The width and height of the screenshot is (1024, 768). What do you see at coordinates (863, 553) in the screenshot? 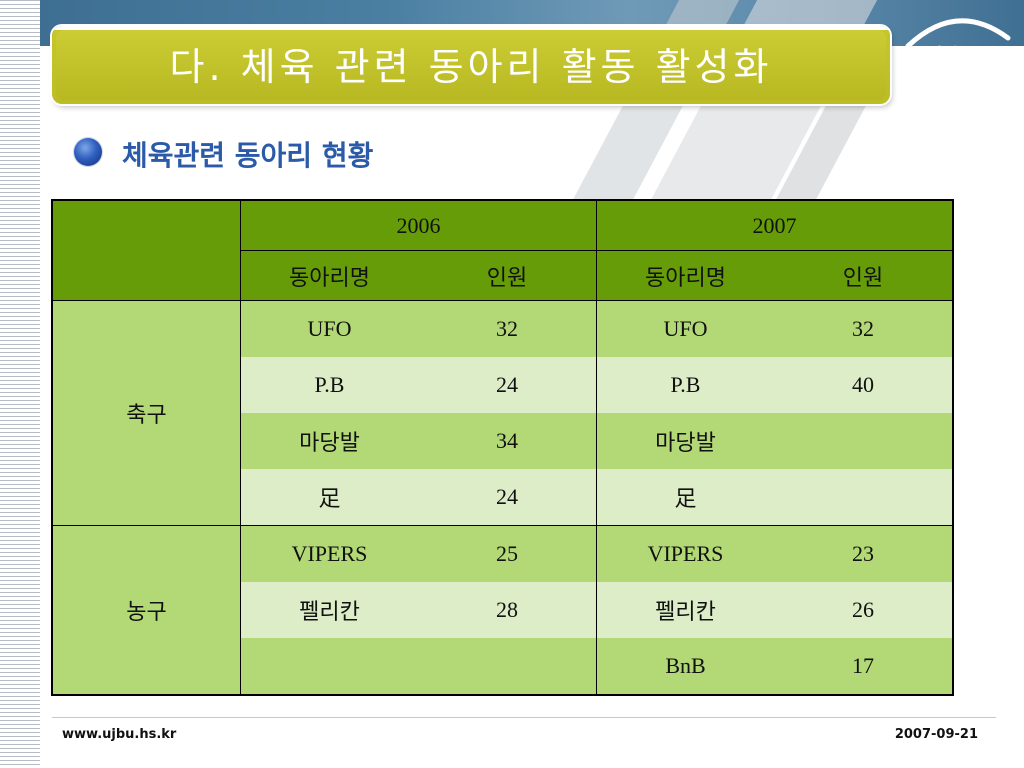
I see `table-cell: 23` at bounding box center [863, 553].